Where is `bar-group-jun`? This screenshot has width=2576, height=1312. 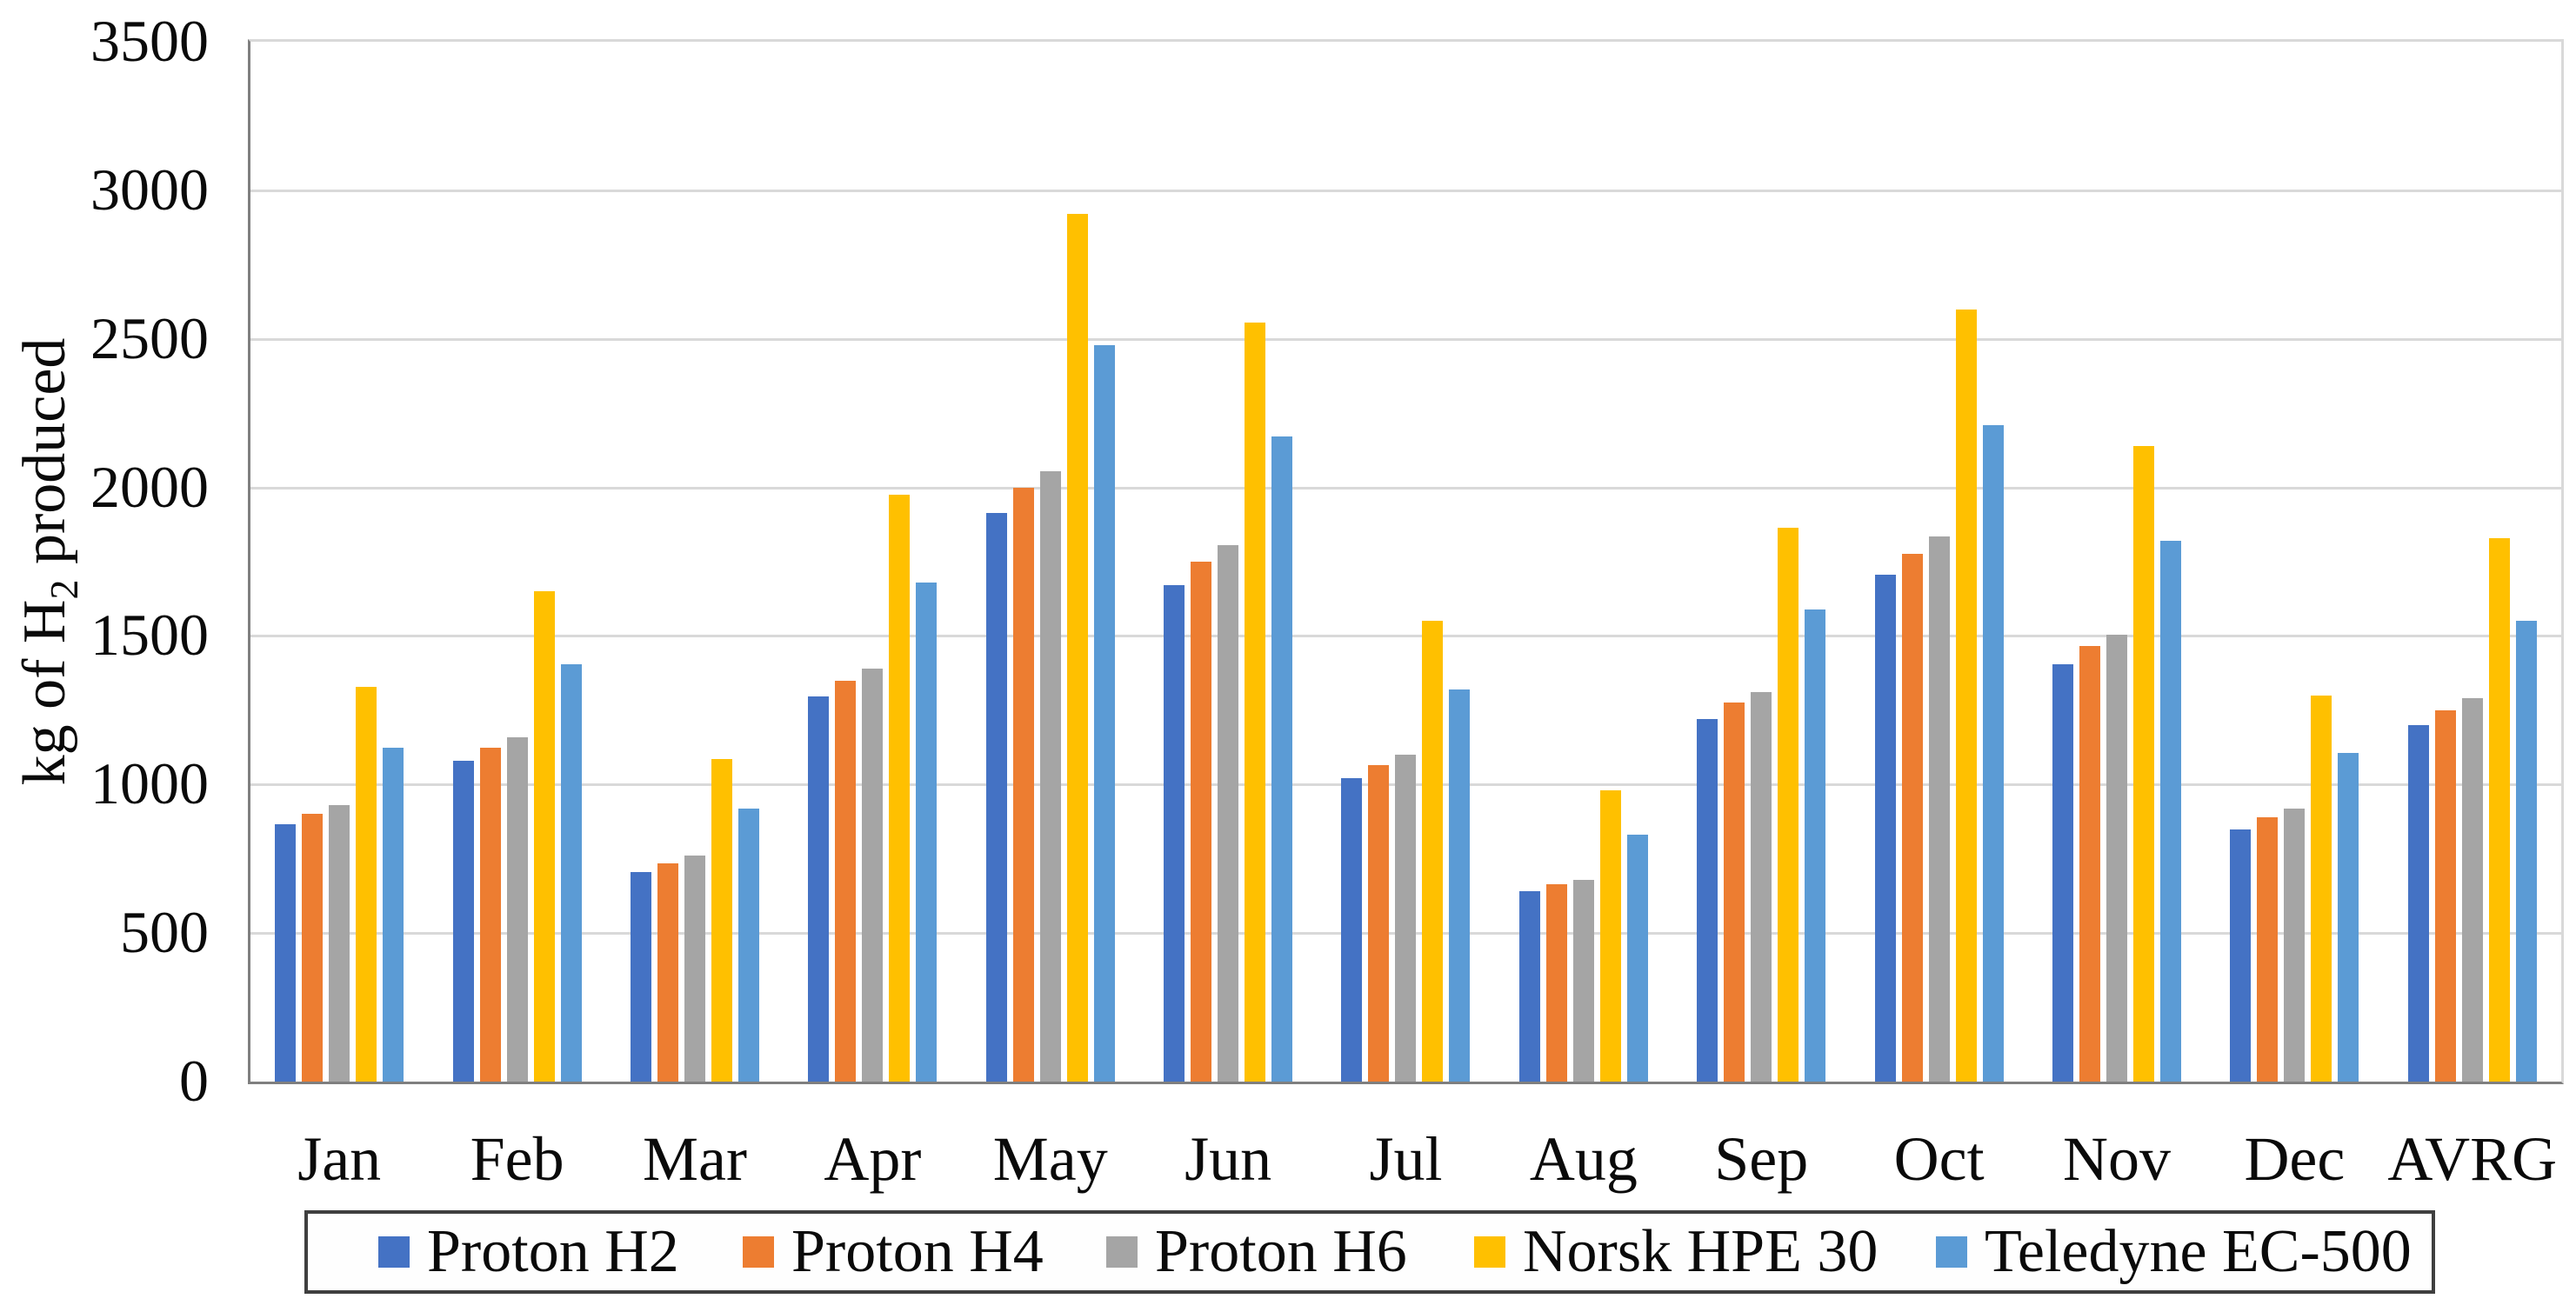
bar-group-jun is located at coordinates (1228, 562).